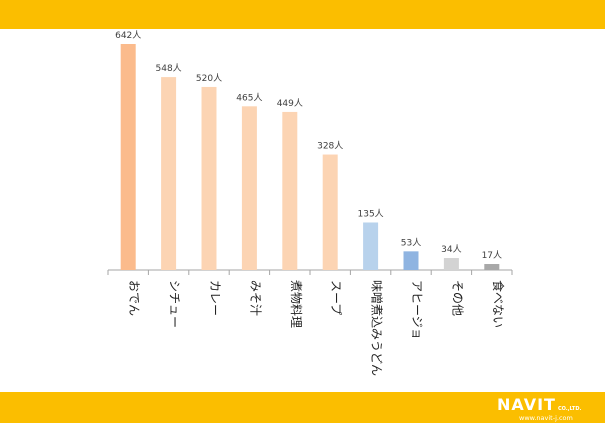  Describe the element at coordinates (336, 297) in the screenshot. I see `category-label-6: スープ` at that location.